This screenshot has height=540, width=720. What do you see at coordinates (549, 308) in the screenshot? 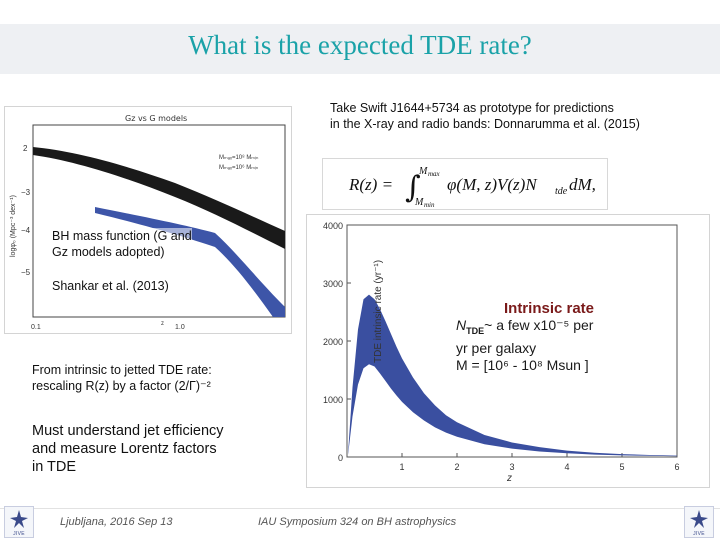
I see `intrinsic-rate-heading: Intrinsic rate` at bounding box center [549, 308].